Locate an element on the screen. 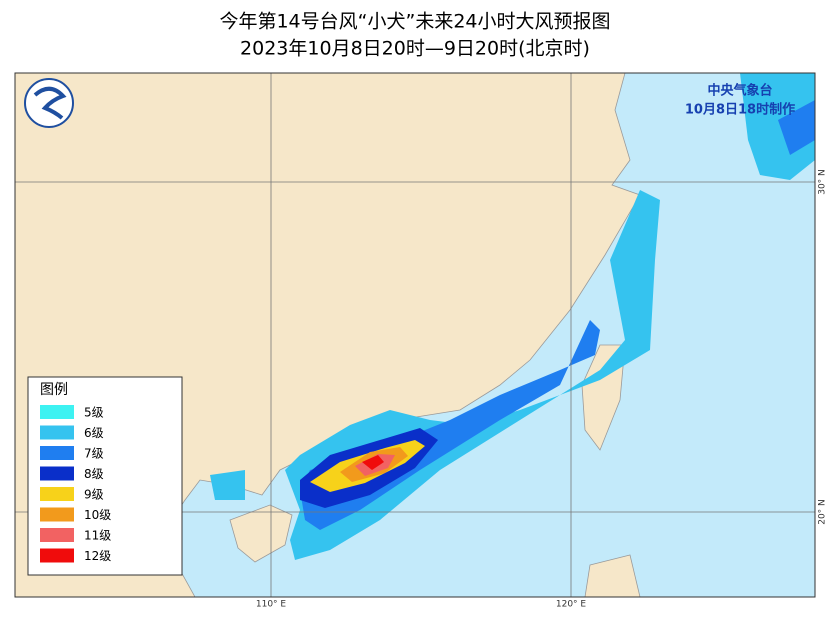 Image resolution: width=831 pixels, height=639 pixels. legend-label: 12级 is located at coordinates (97, 556).